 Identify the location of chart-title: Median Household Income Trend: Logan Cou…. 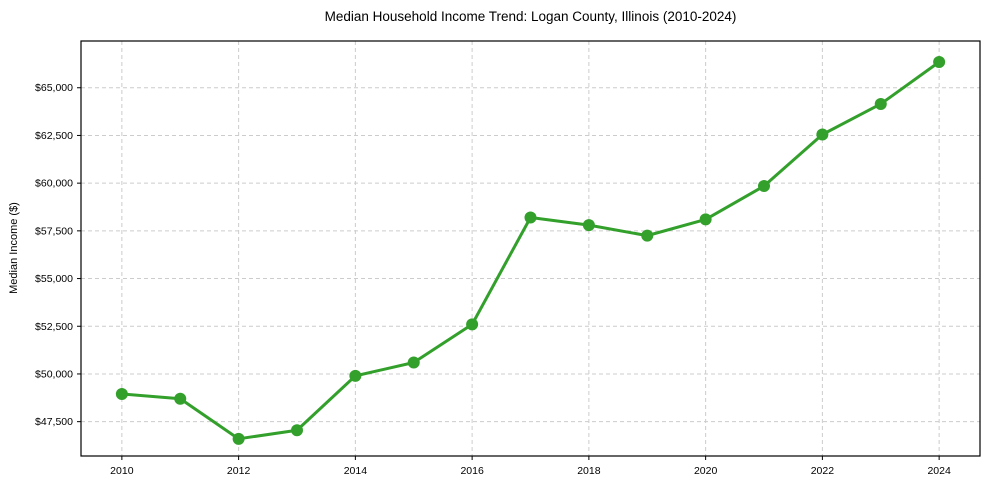
(530, 16).